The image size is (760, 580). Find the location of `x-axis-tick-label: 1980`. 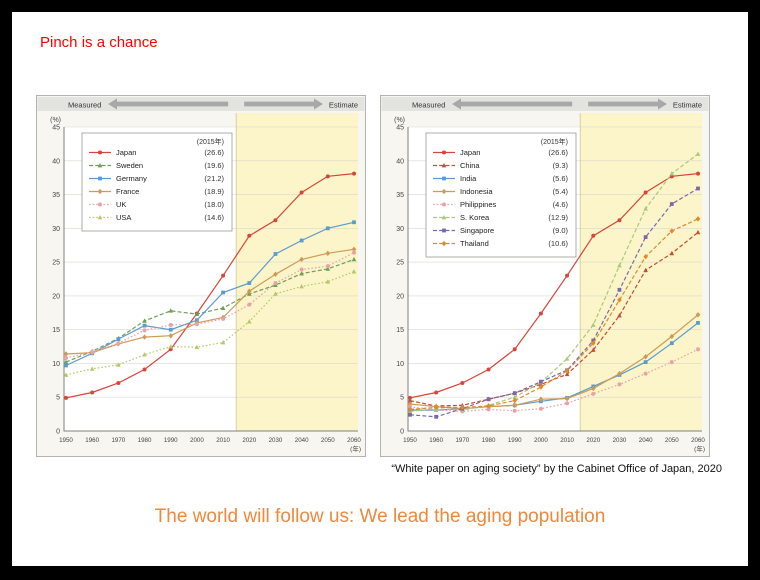

x-axis-tick-label: 1980 is located at coordinates (145, 440).